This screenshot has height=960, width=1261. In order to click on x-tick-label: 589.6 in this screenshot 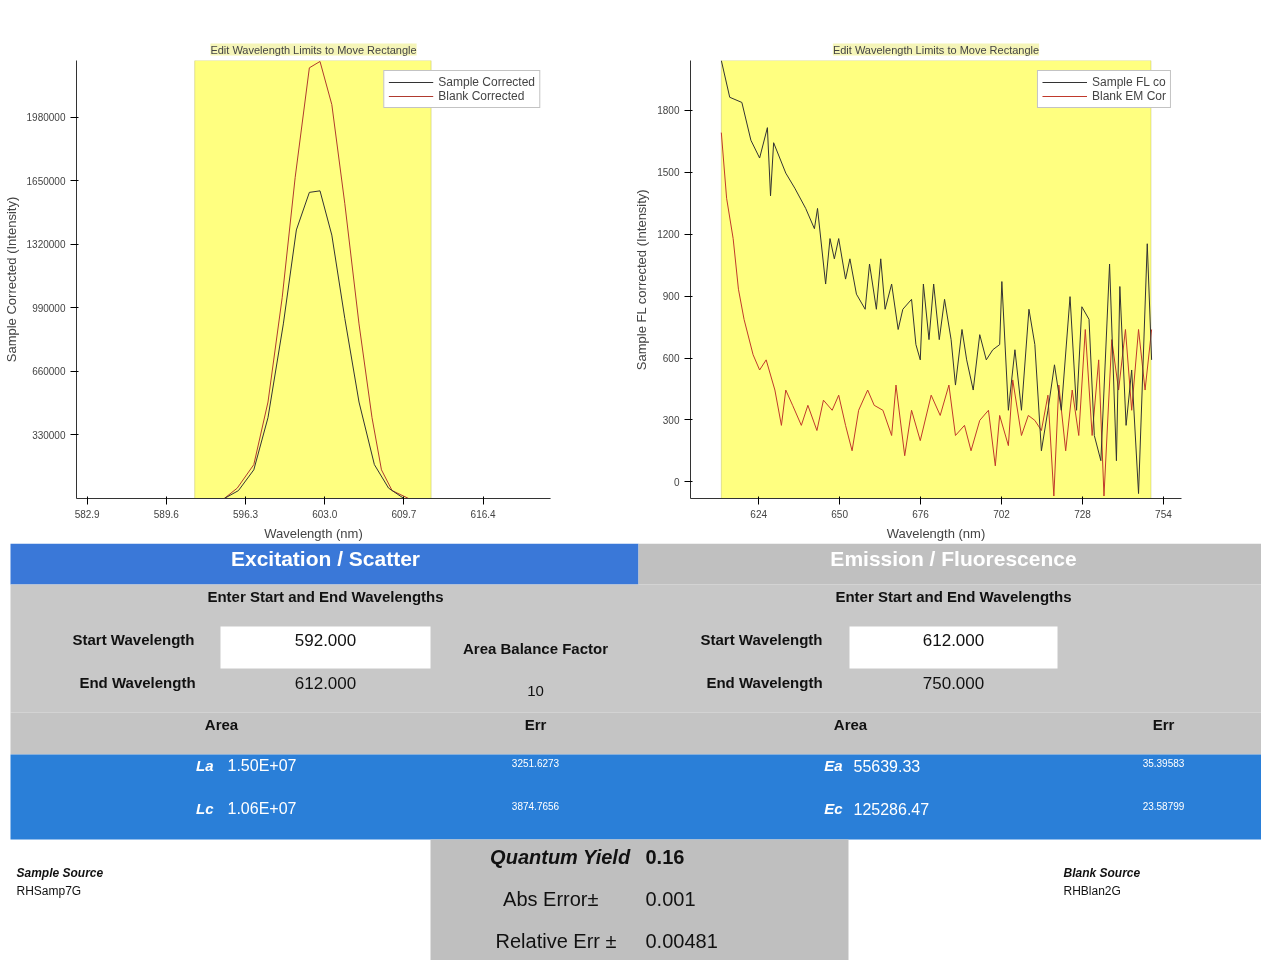, I will do `click(166, 514)`.